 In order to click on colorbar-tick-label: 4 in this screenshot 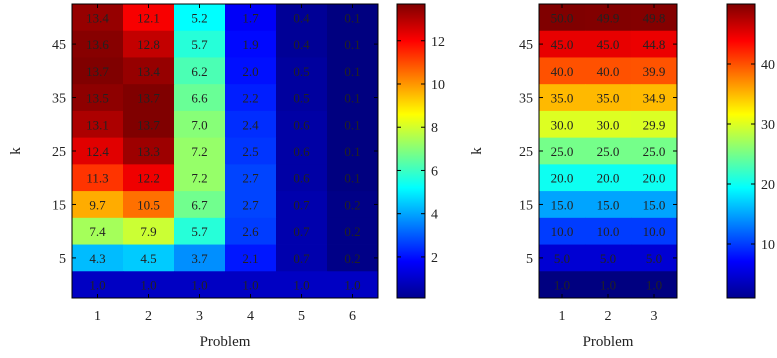, I will do `click(434, 215)`.